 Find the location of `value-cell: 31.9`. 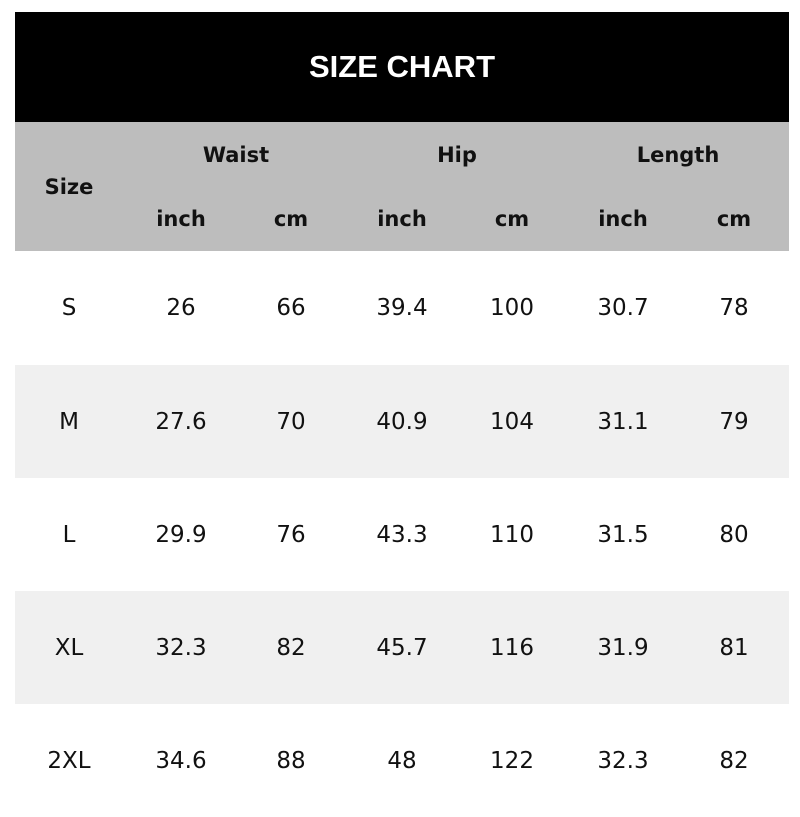

value-cell: 31.9 is located at coordinates (623, 647).